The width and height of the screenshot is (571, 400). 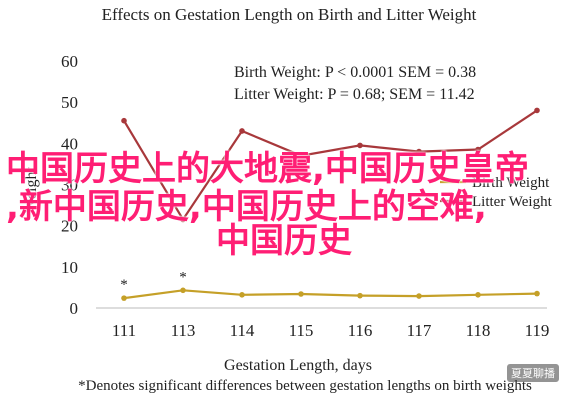 I want to click on watermark: 夏夏聊播, so click(x=533, y=373).